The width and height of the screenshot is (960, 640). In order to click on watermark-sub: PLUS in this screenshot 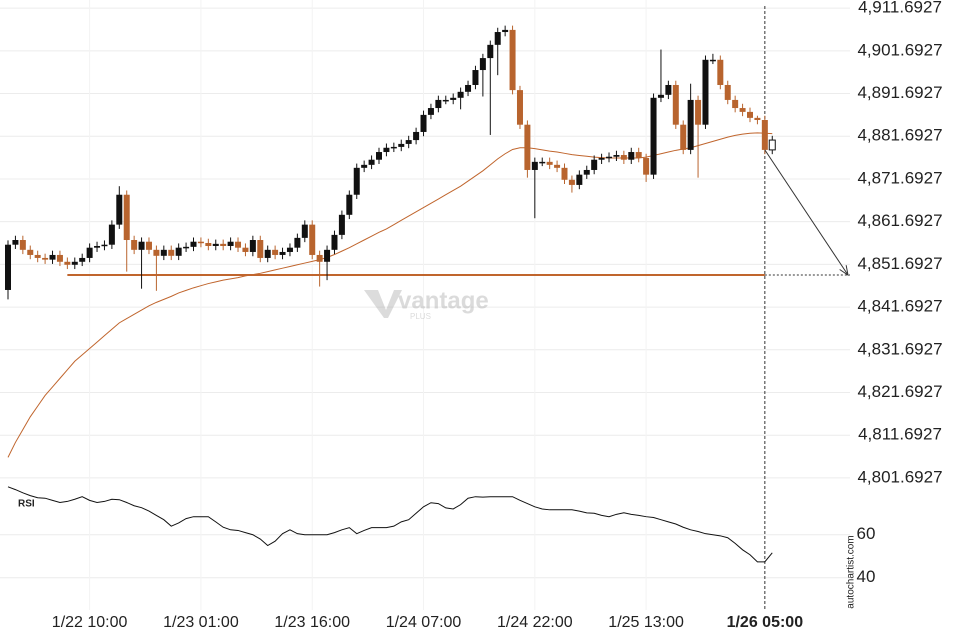, I will do `click(420, 316)`.